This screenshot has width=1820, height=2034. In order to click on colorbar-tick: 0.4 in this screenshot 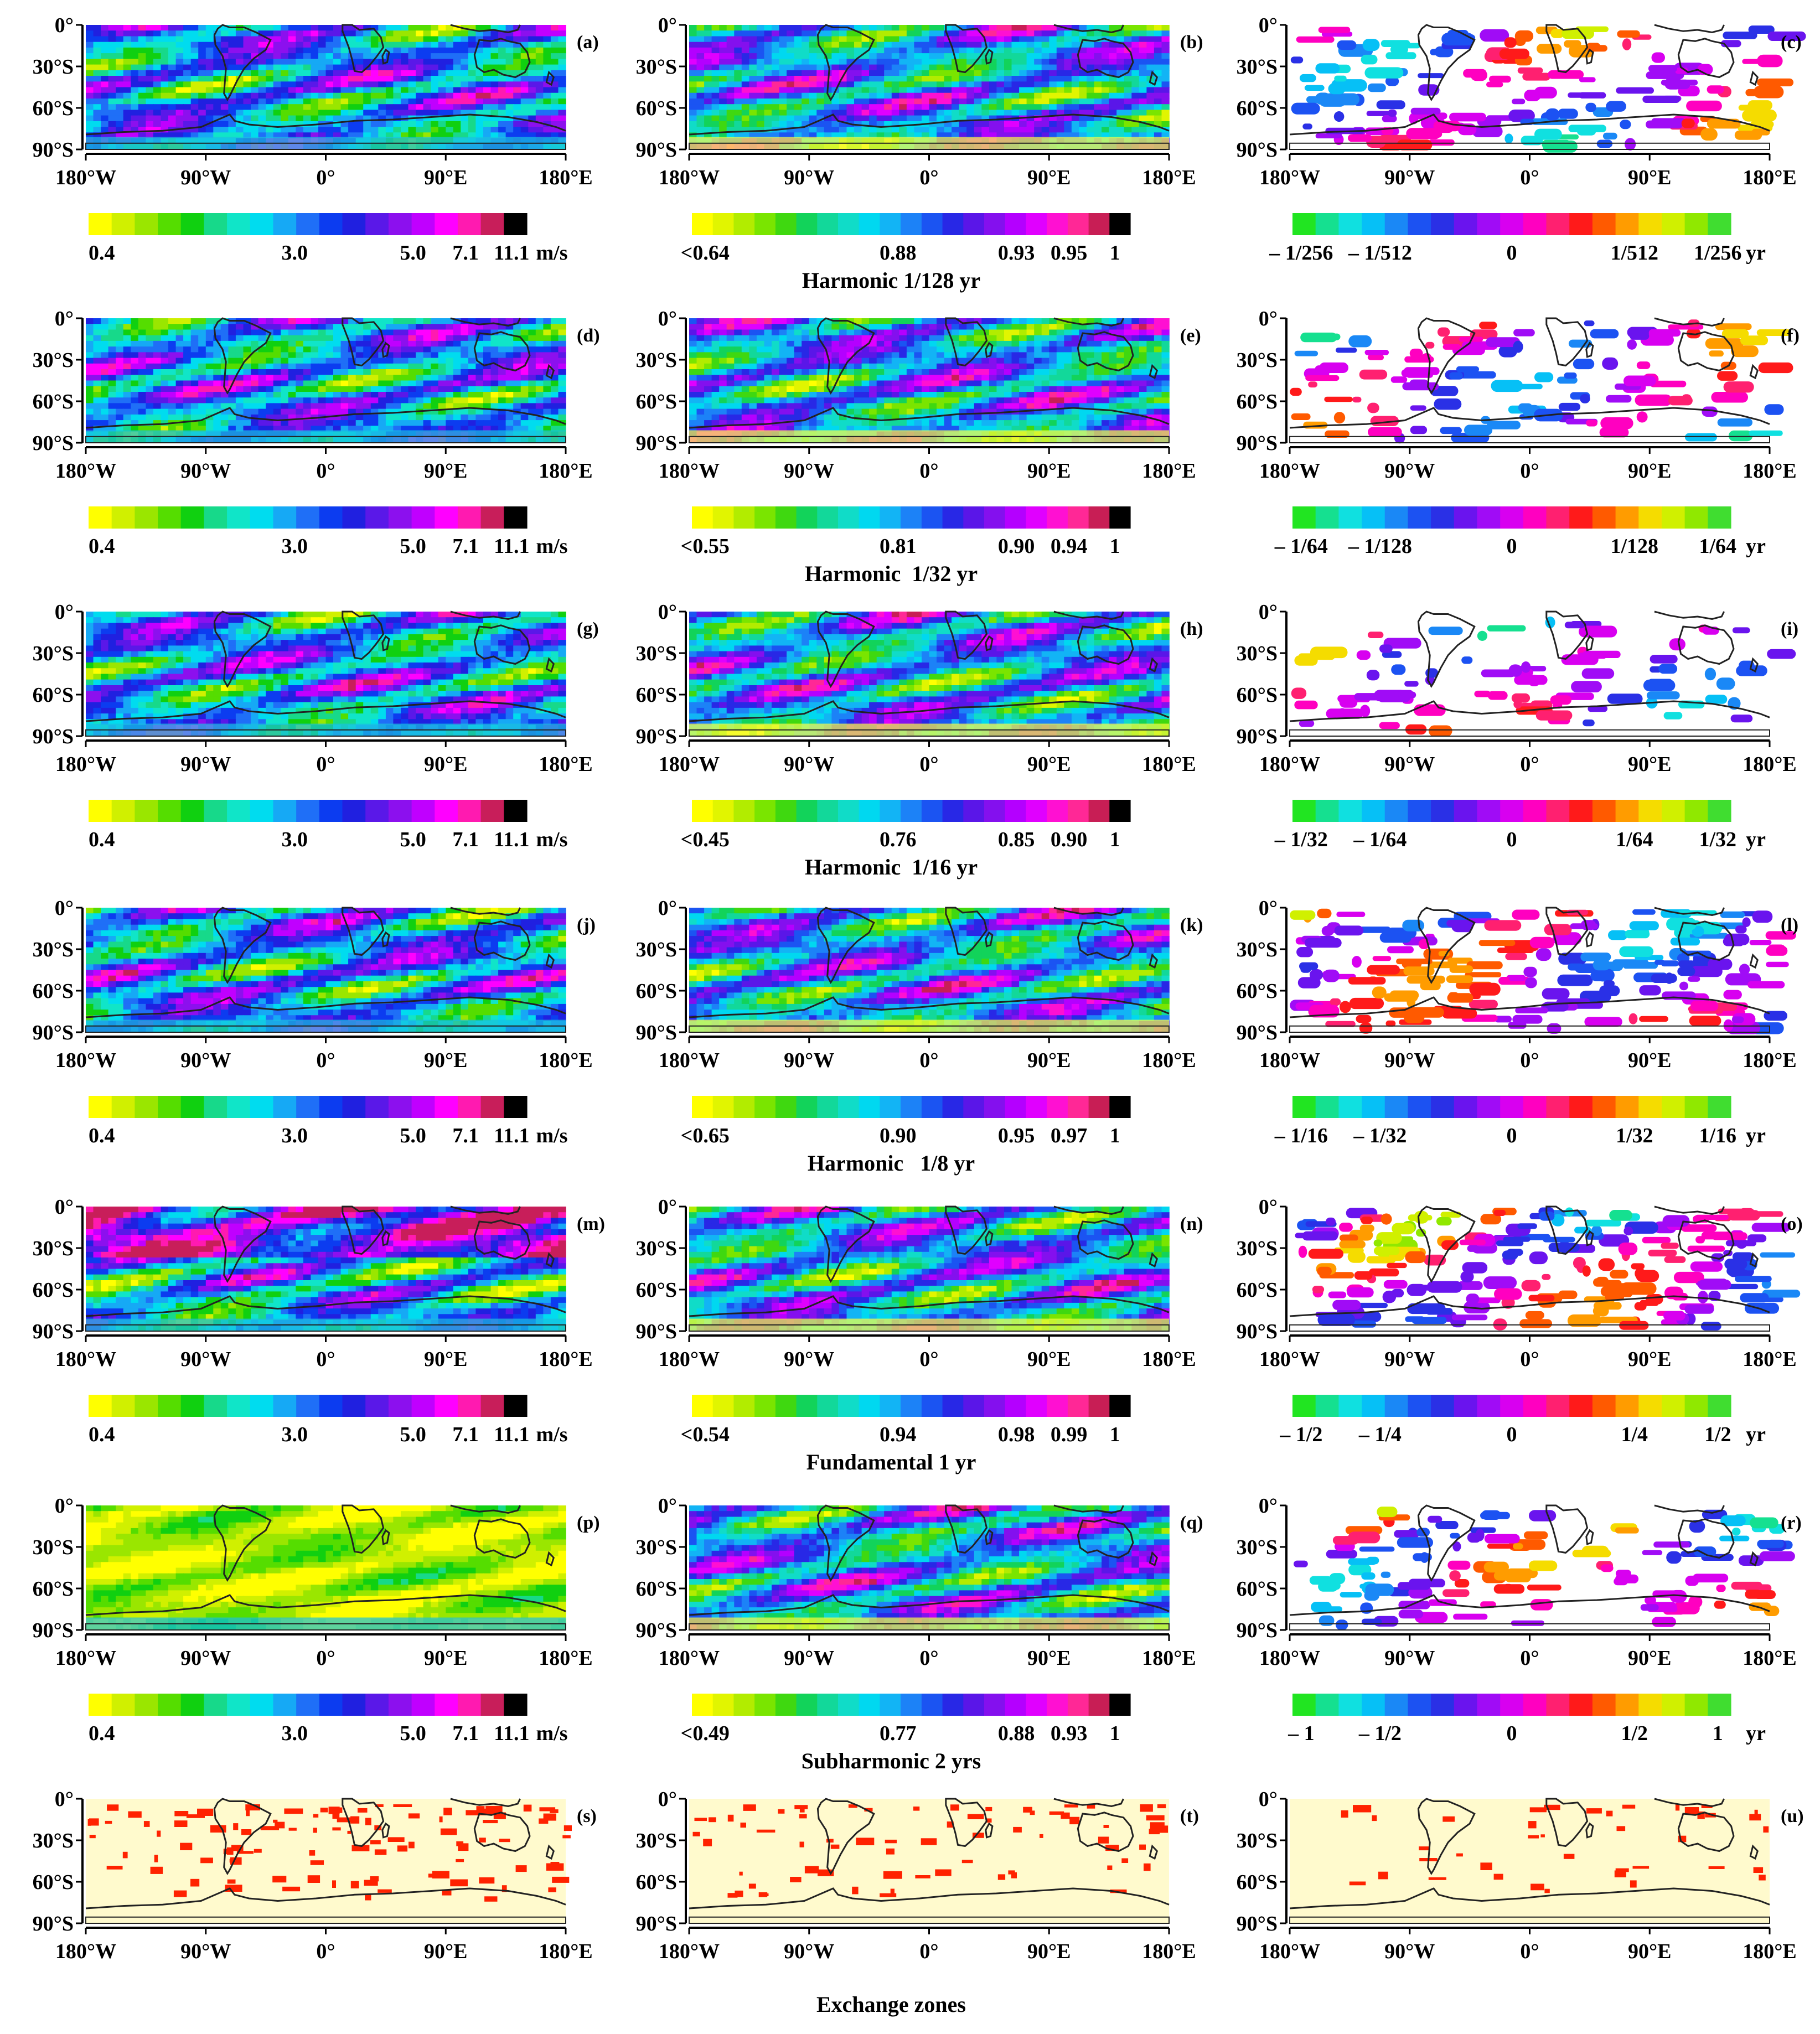, I will do `click(102, 1434)`.